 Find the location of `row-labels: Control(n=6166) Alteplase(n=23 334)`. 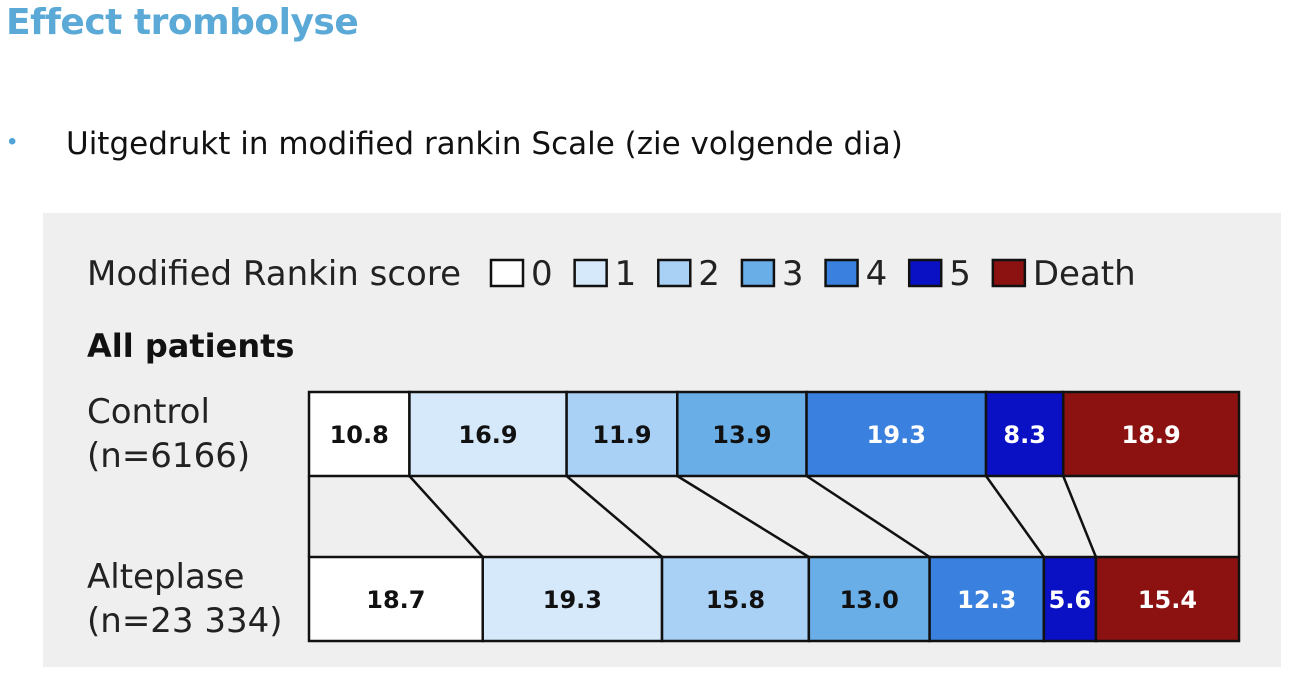

row-labels: Control(n=6166) Alteplase(n=23 334) is located at coordinates (185, 516).